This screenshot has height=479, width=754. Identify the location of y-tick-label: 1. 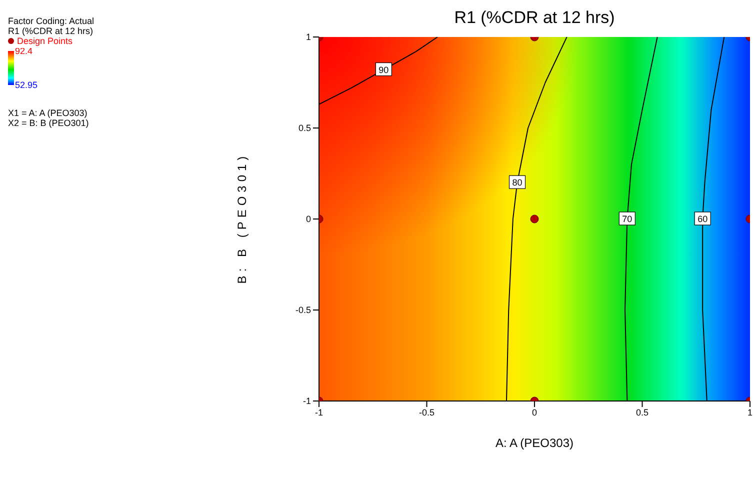
(308, 37).